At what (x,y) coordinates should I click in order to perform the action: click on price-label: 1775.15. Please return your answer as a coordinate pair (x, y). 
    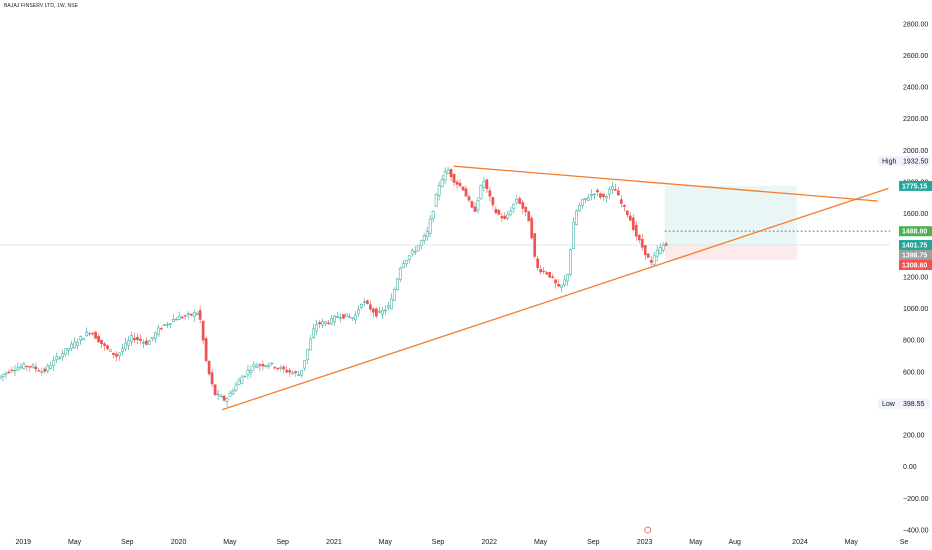
    Looking at the image, I should click on (914, 186).